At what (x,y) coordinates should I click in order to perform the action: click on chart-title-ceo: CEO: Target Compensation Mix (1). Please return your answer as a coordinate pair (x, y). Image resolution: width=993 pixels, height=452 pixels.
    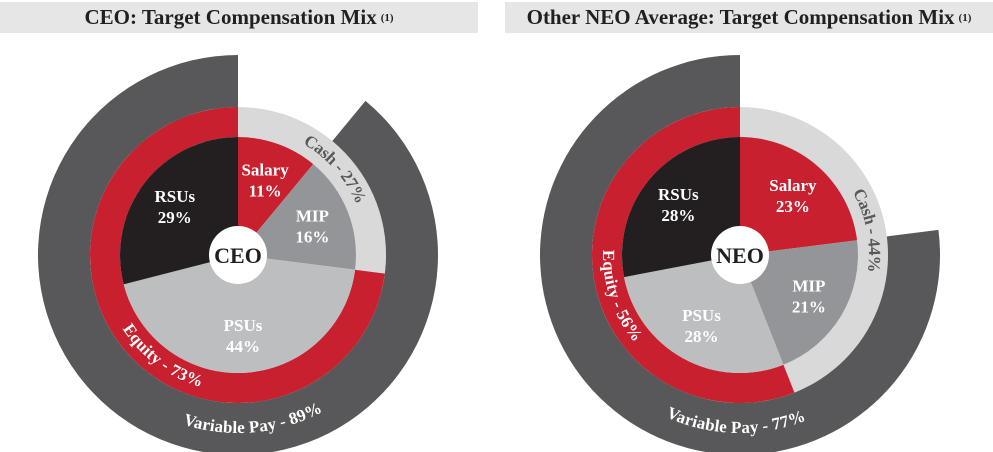
    Looking at the image, I should click on (239, 17).